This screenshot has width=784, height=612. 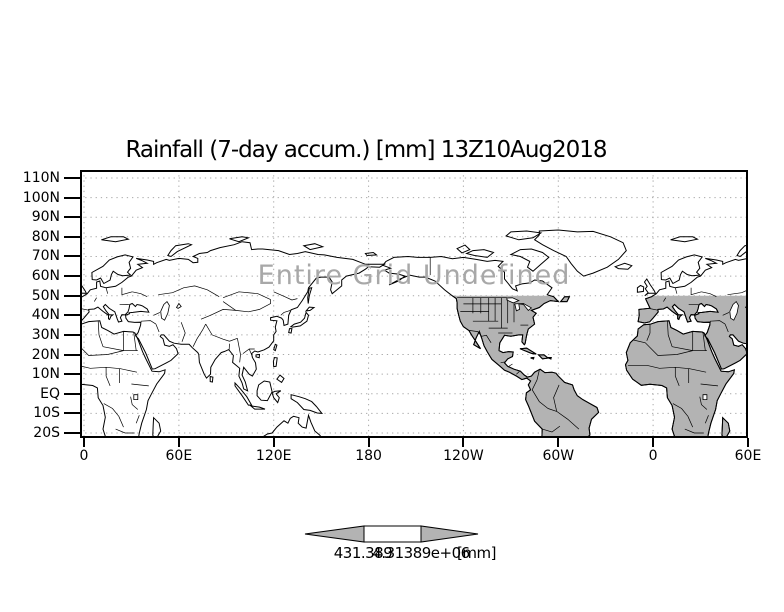 What do you see at coordinates (41, 178) in the screenshot?
I see `lat-label-110N: 110N` at bounding box center [41, 178].